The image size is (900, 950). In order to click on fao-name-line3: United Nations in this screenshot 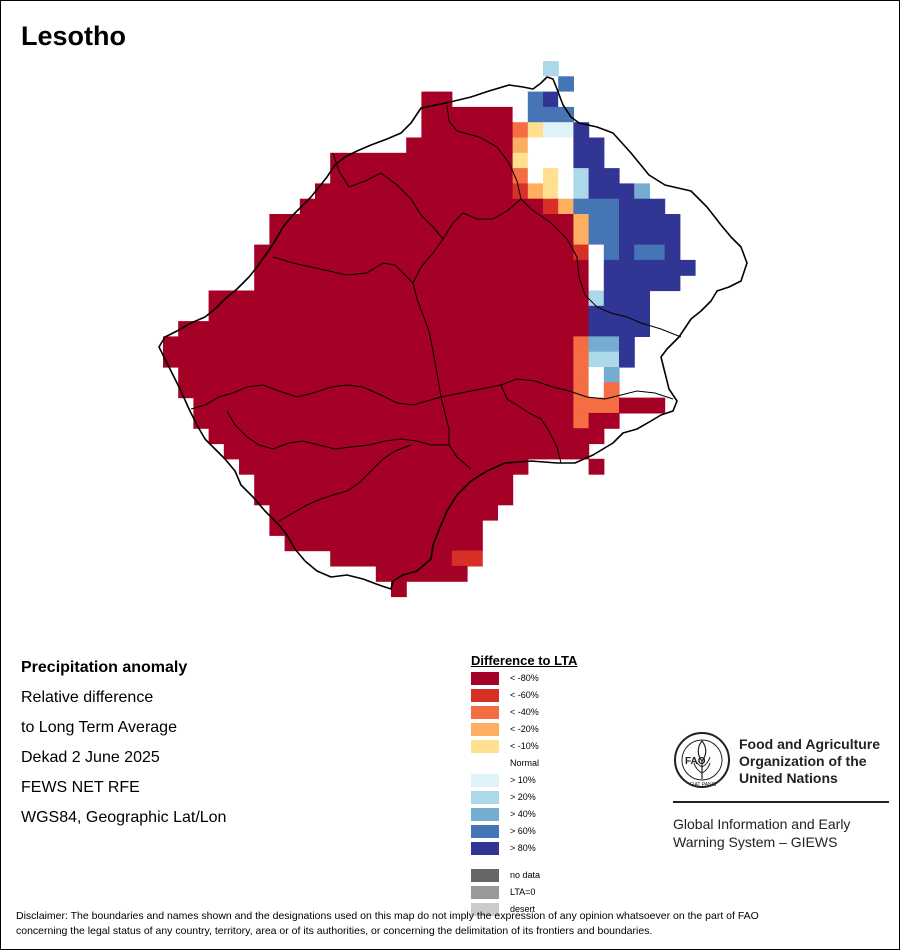, I will do `click(788, 778)`.